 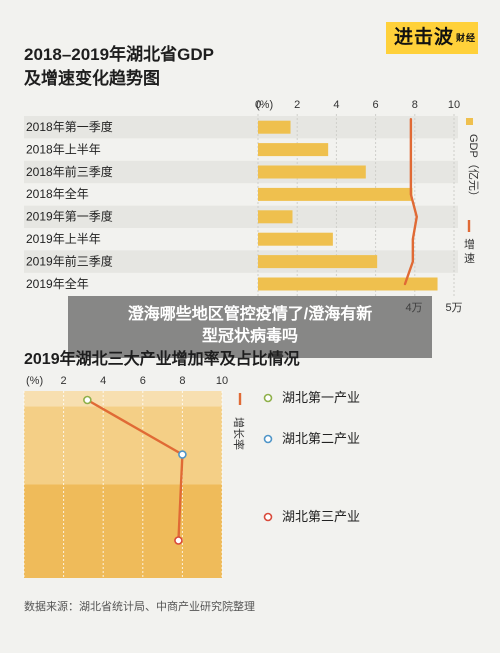 I want to click on logo-sub: 财经, so click(x=466, y=38).